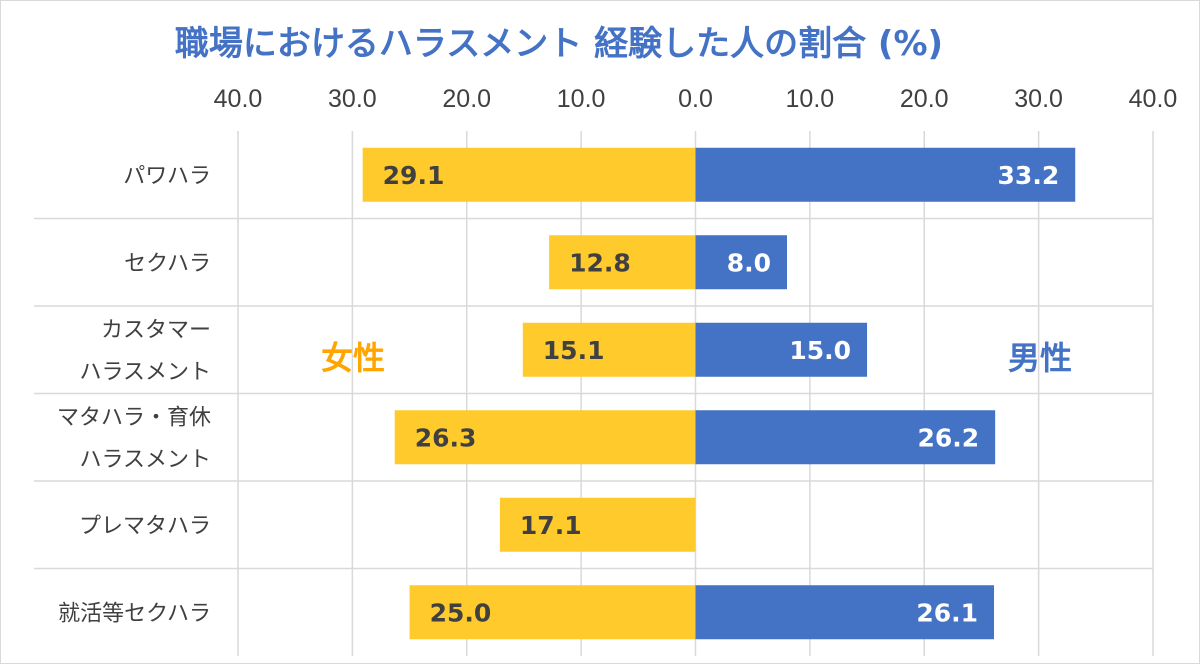 The height and width of the screenshot is (665, 1200). What do you see at coordinates (461, 612) in the screenshot?
I see `data-label-female: 25.0` at bounding box center [461, 612].